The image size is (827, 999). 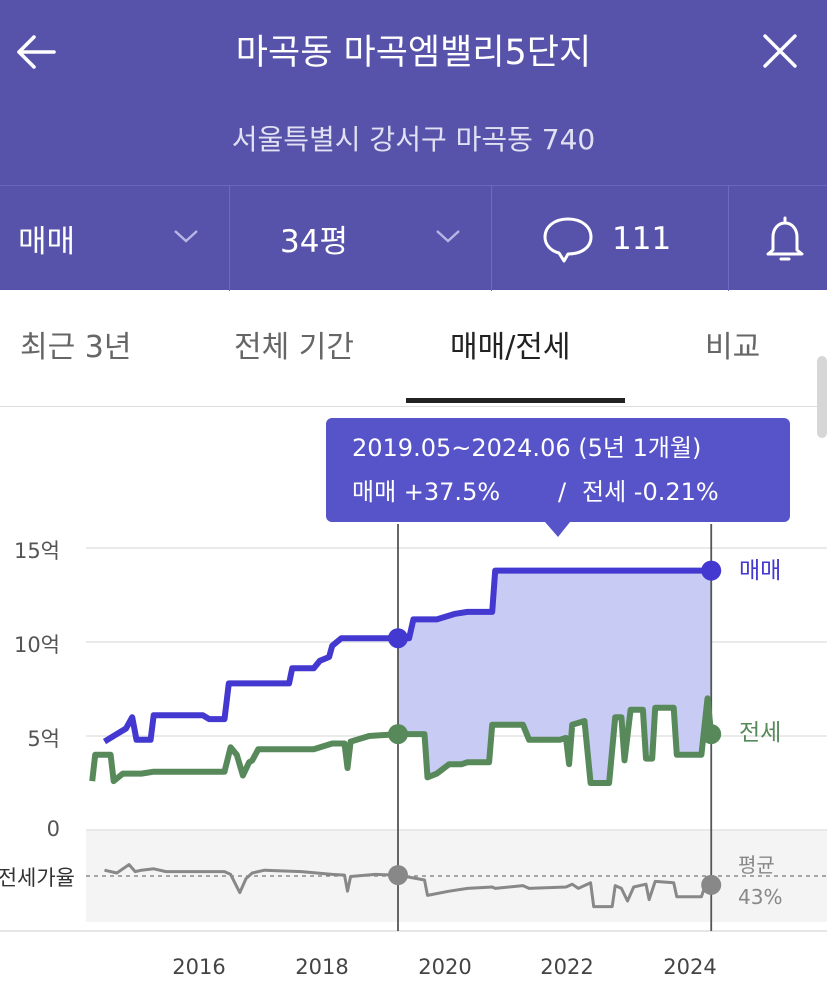 What do you see at coordinates (756, 865) in the screenshot?
I see `average-label: 평균` at bounding box center [756, 865].